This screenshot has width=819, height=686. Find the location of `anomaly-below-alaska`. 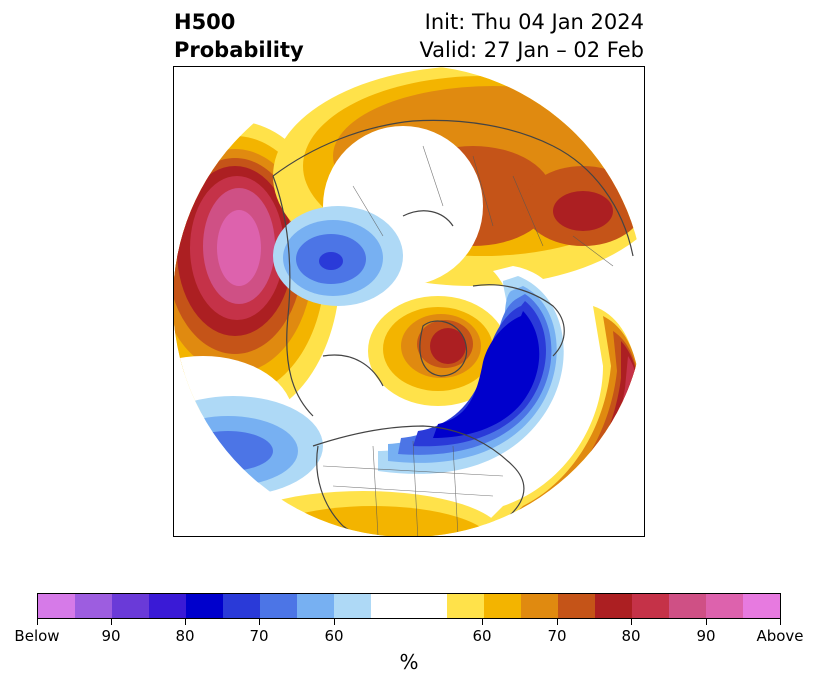

anomaly-below-alaska is located at coordinates (338, 256).